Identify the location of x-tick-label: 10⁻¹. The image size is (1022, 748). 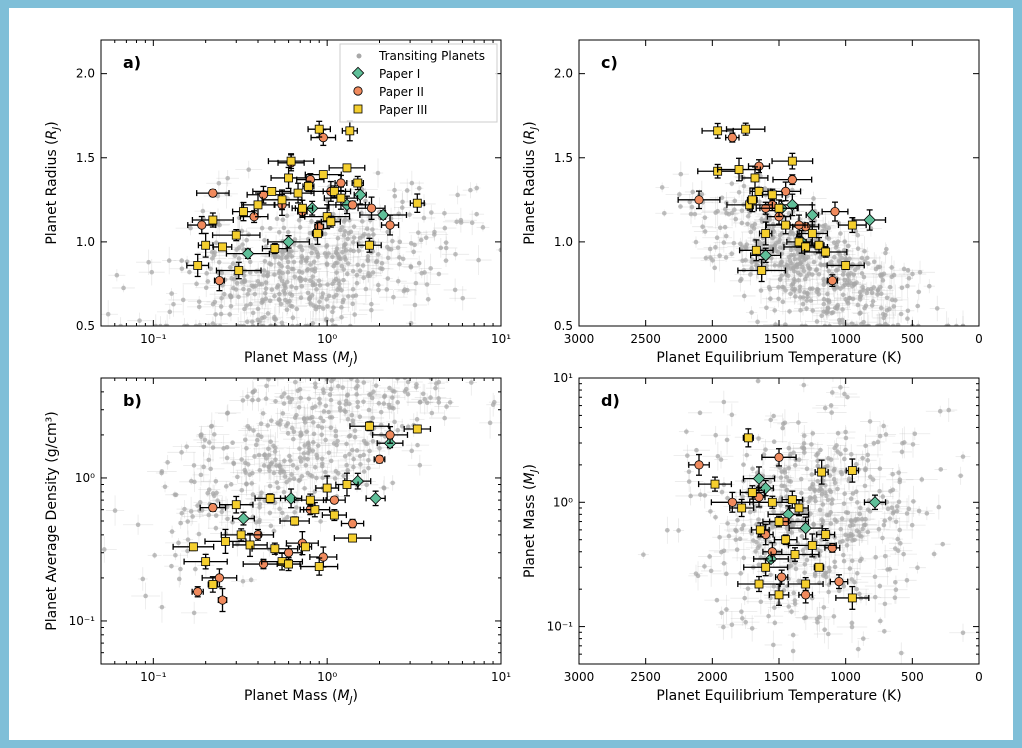
(153, 339).